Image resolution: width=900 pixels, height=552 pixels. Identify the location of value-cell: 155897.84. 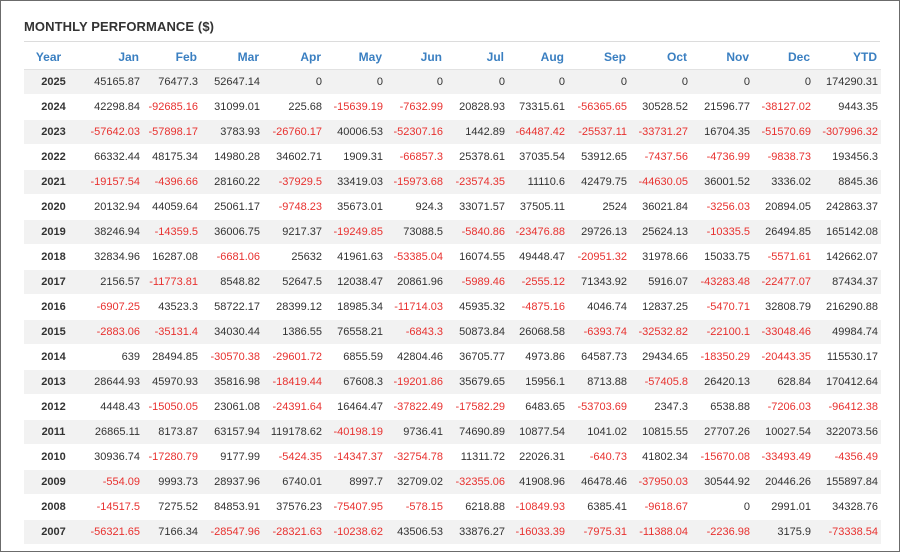
(847, 482).